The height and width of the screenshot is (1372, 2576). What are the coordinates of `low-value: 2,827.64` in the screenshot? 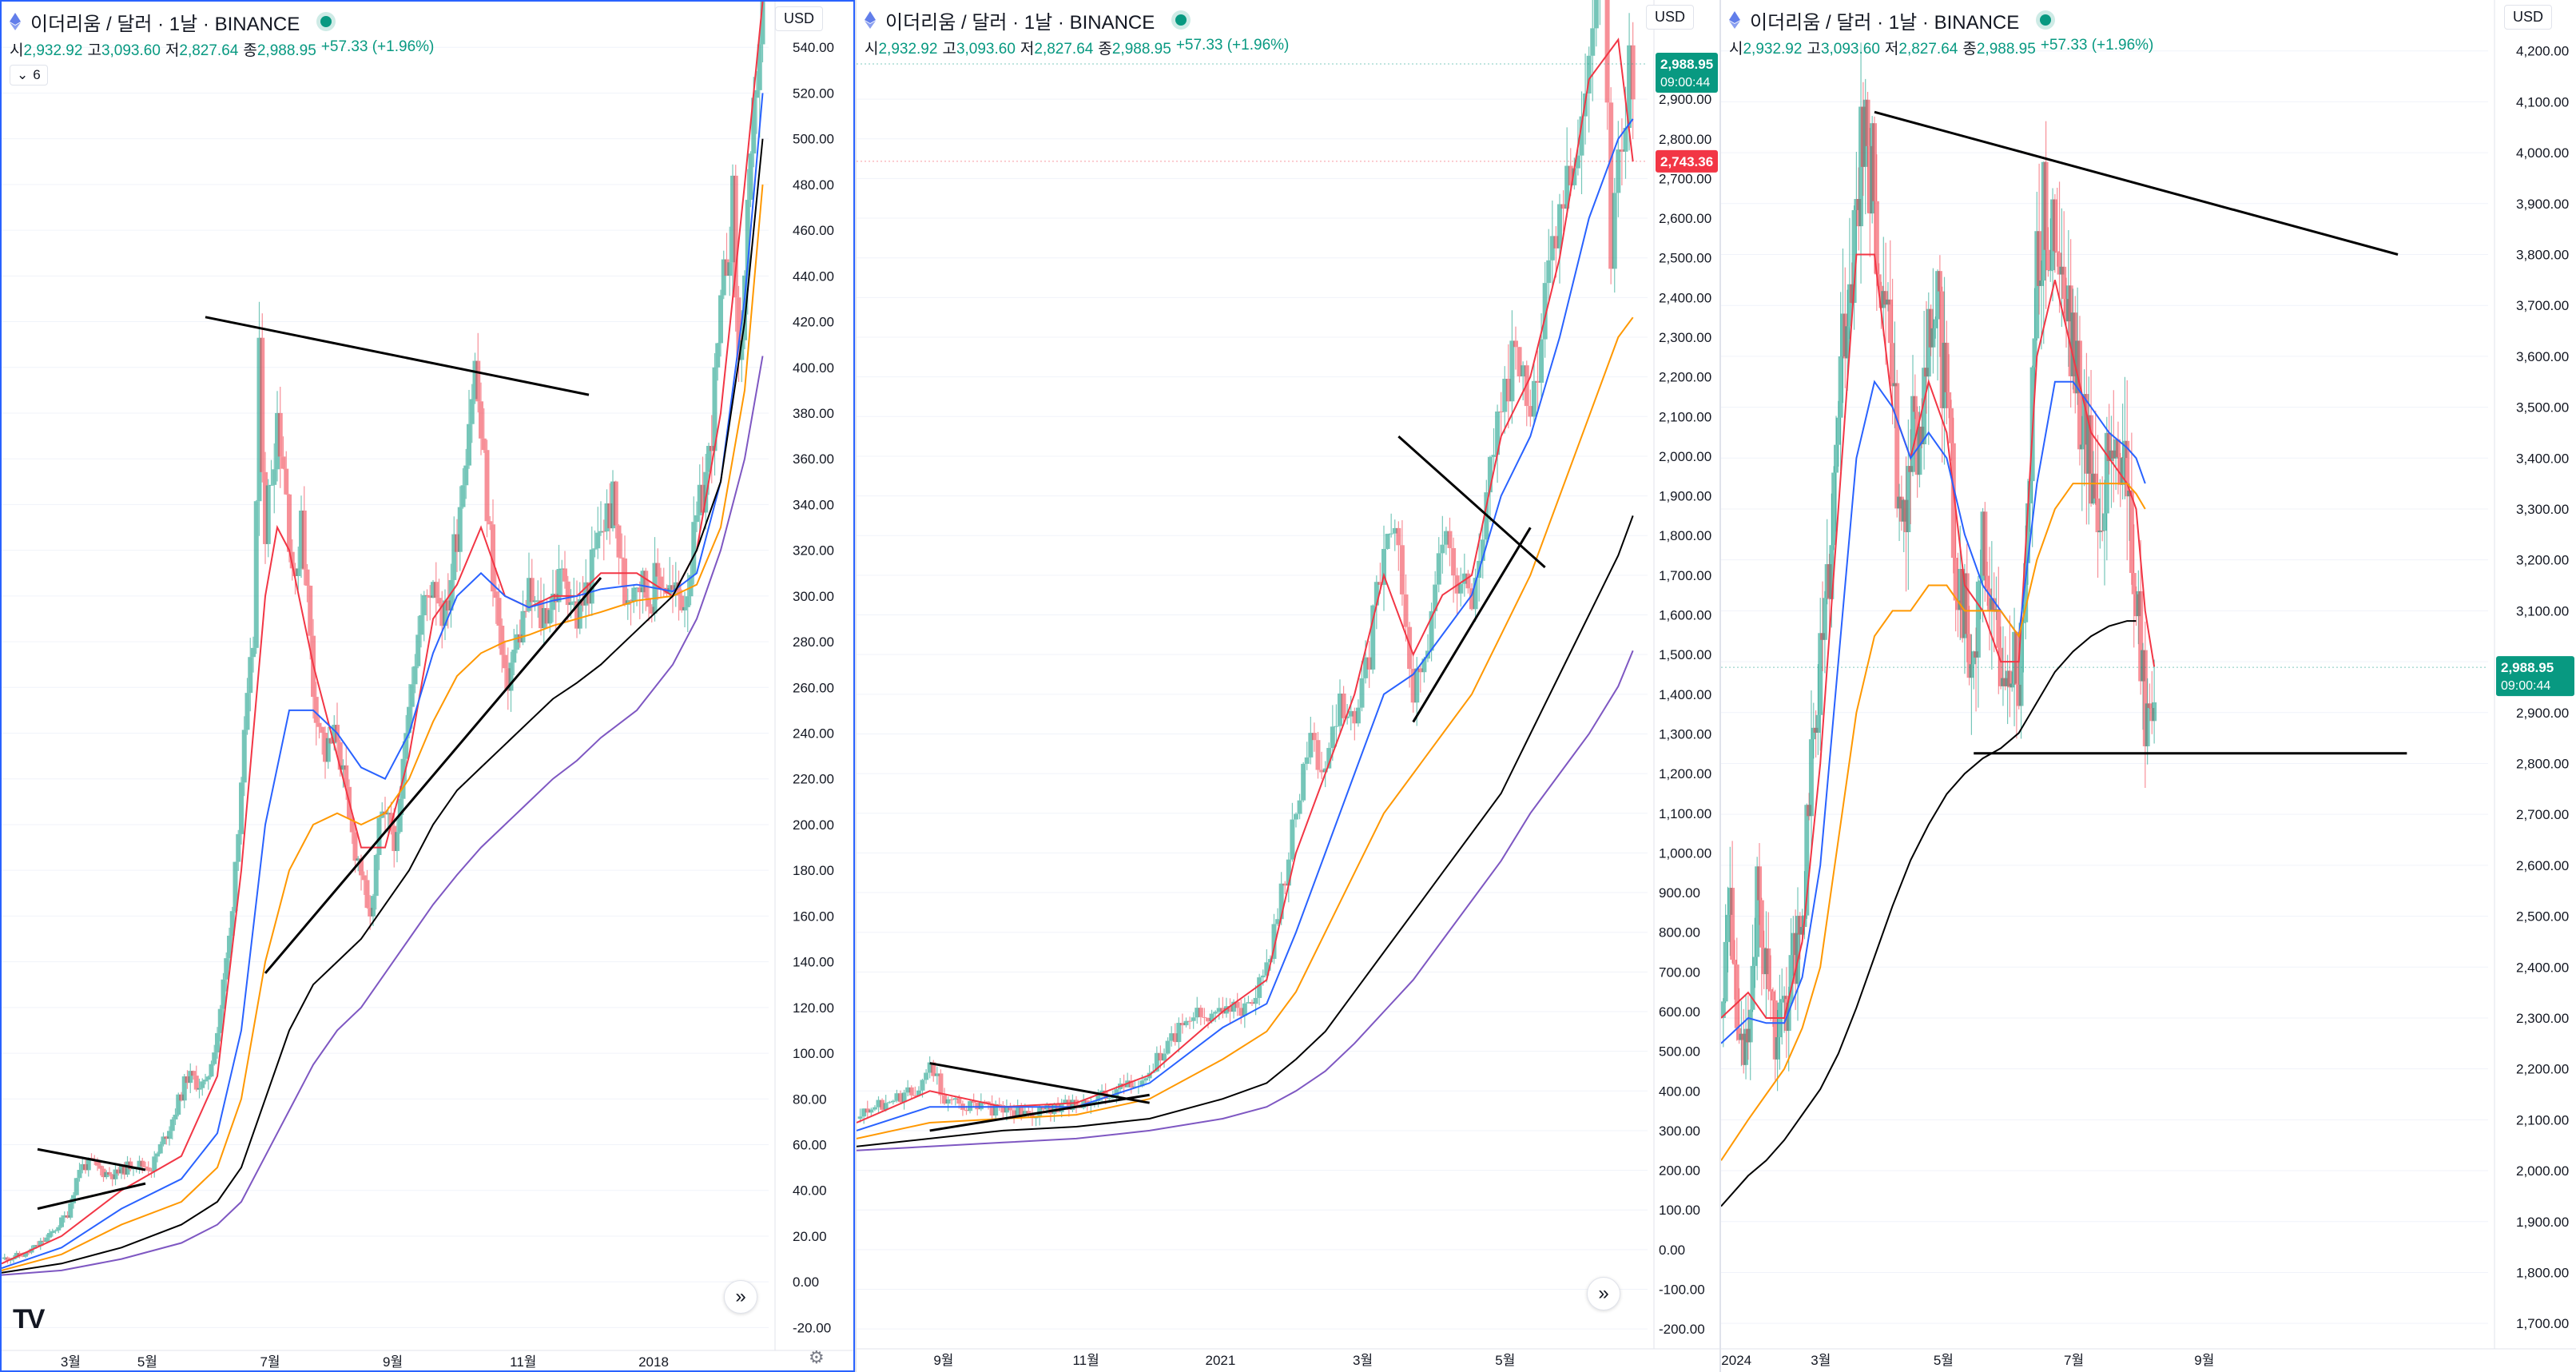 It's located at (1064, 49).